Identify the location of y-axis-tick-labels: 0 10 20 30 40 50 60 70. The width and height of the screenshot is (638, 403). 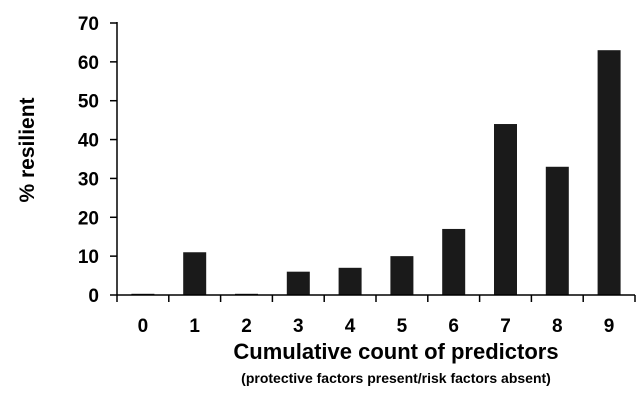
(88, 160).